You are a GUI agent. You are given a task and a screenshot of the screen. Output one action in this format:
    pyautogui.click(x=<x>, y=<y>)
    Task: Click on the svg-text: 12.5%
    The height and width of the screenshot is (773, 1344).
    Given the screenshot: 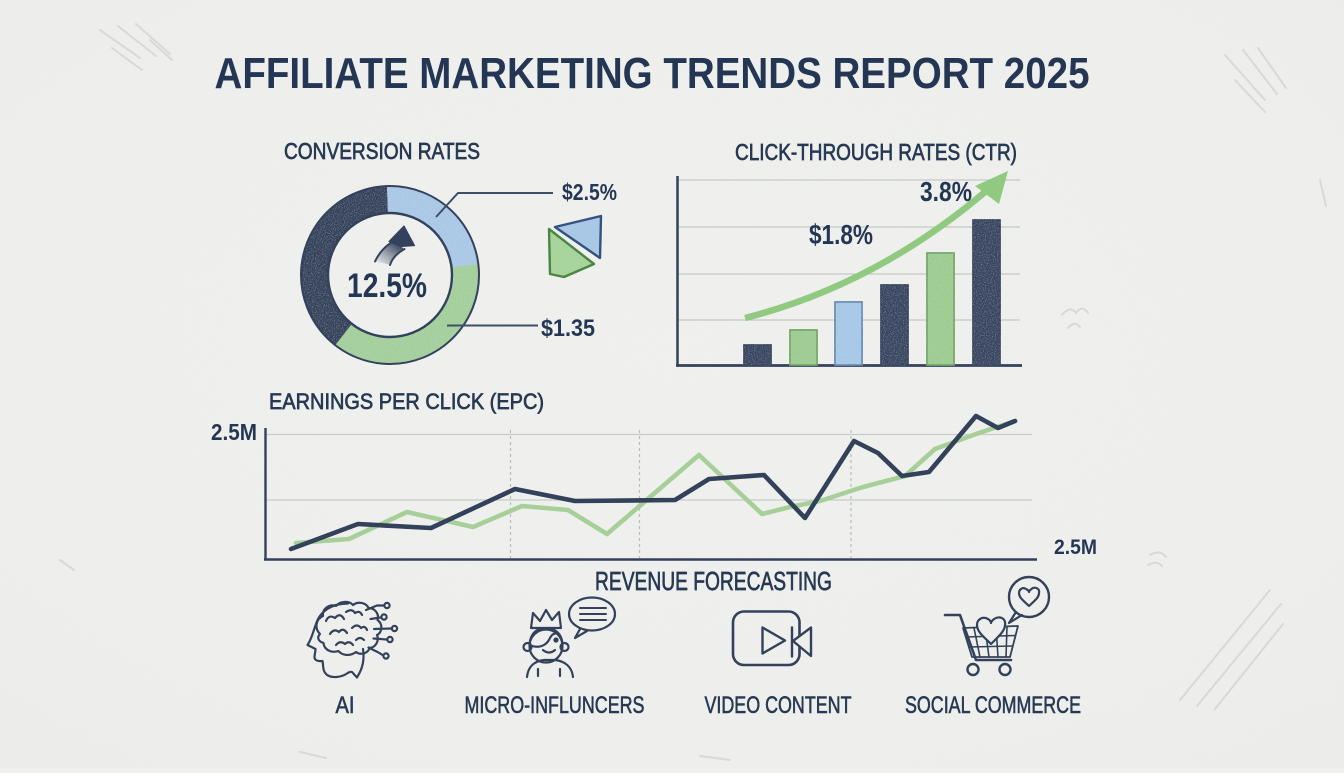 What is the action you would take?
    pyautogui.click(x=387, y=286)
    